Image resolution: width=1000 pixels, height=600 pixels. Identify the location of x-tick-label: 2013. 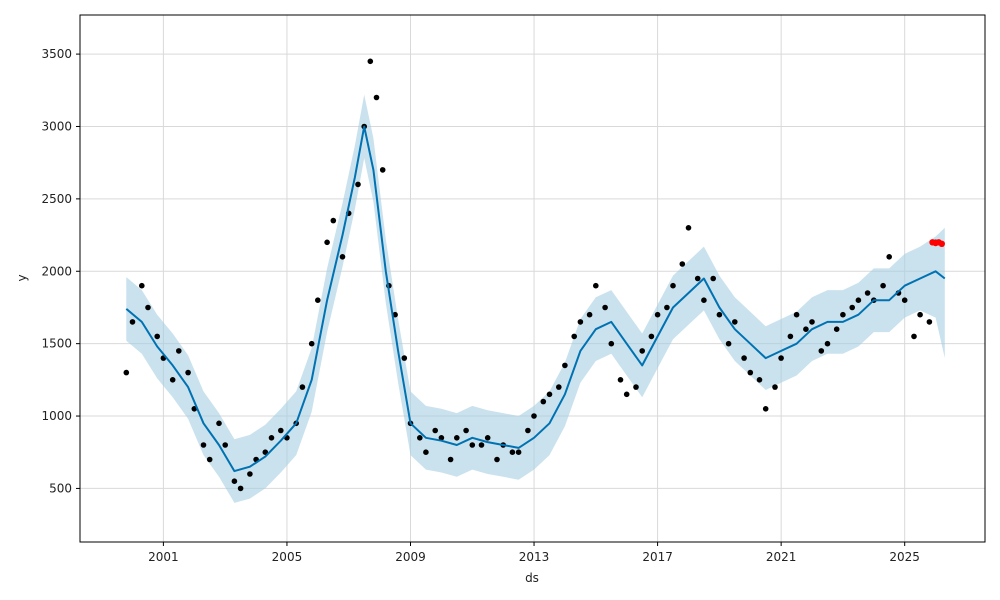
(534, 557).